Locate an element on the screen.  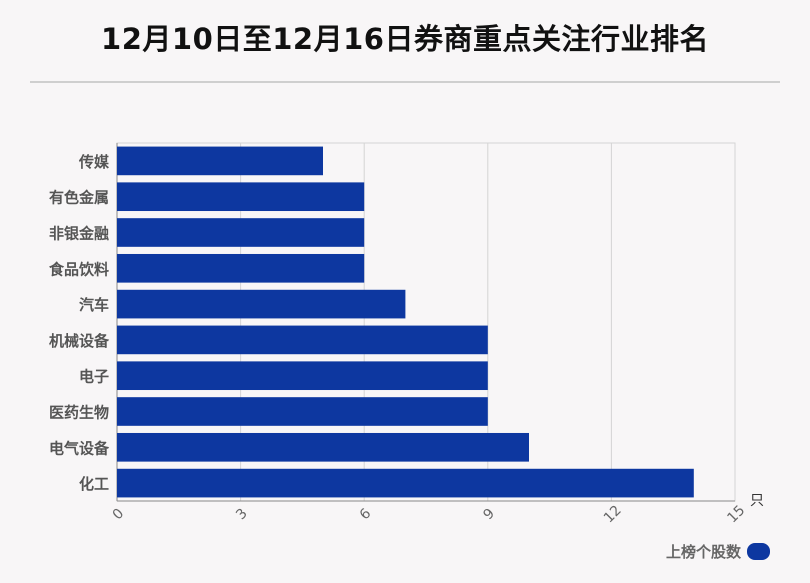
y-category-label: 机械设备 is located at coordinates (79, 341).